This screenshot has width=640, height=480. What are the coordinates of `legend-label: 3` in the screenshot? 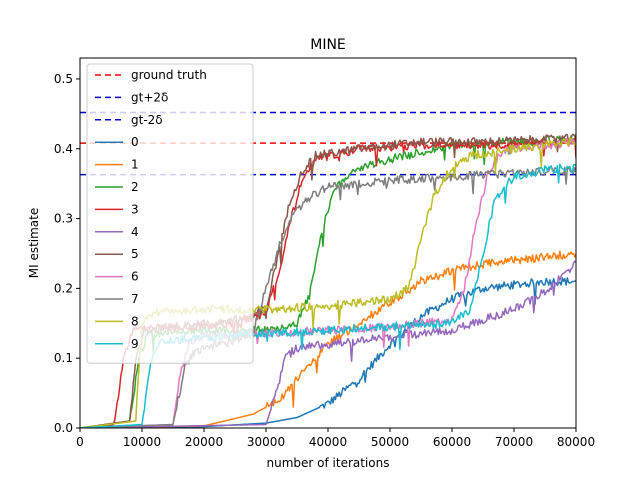 It's located at (135, 209).